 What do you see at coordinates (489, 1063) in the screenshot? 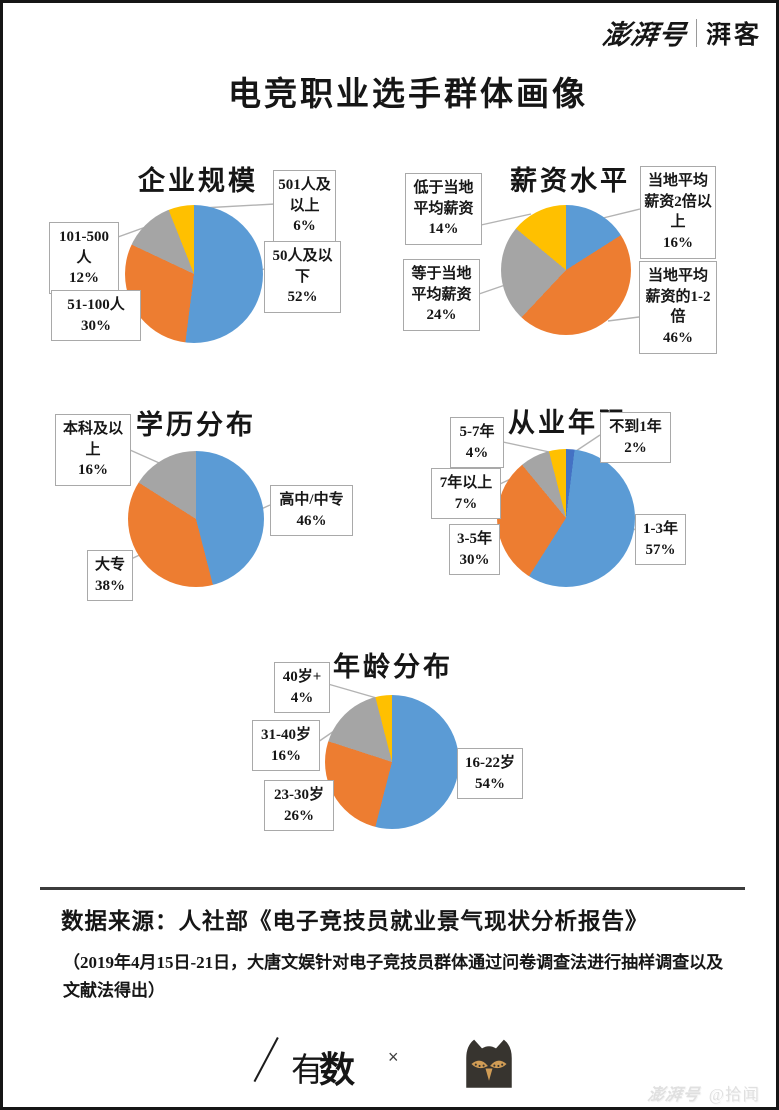
I see `owl-logo-icon` at bounding box center [489, 1063].